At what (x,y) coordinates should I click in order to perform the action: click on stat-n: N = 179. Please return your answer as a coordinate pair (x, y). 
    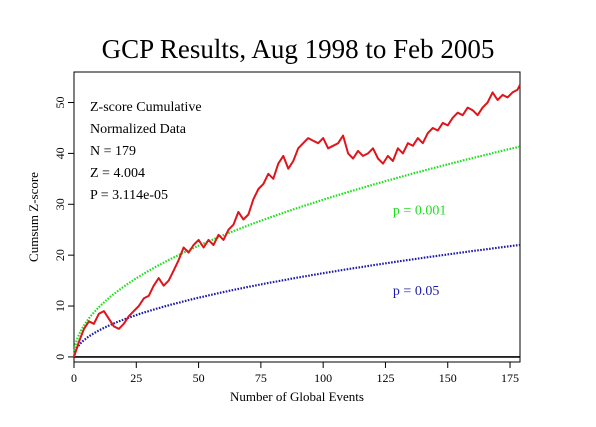
    Looking at the image, I should click on (113, 151).